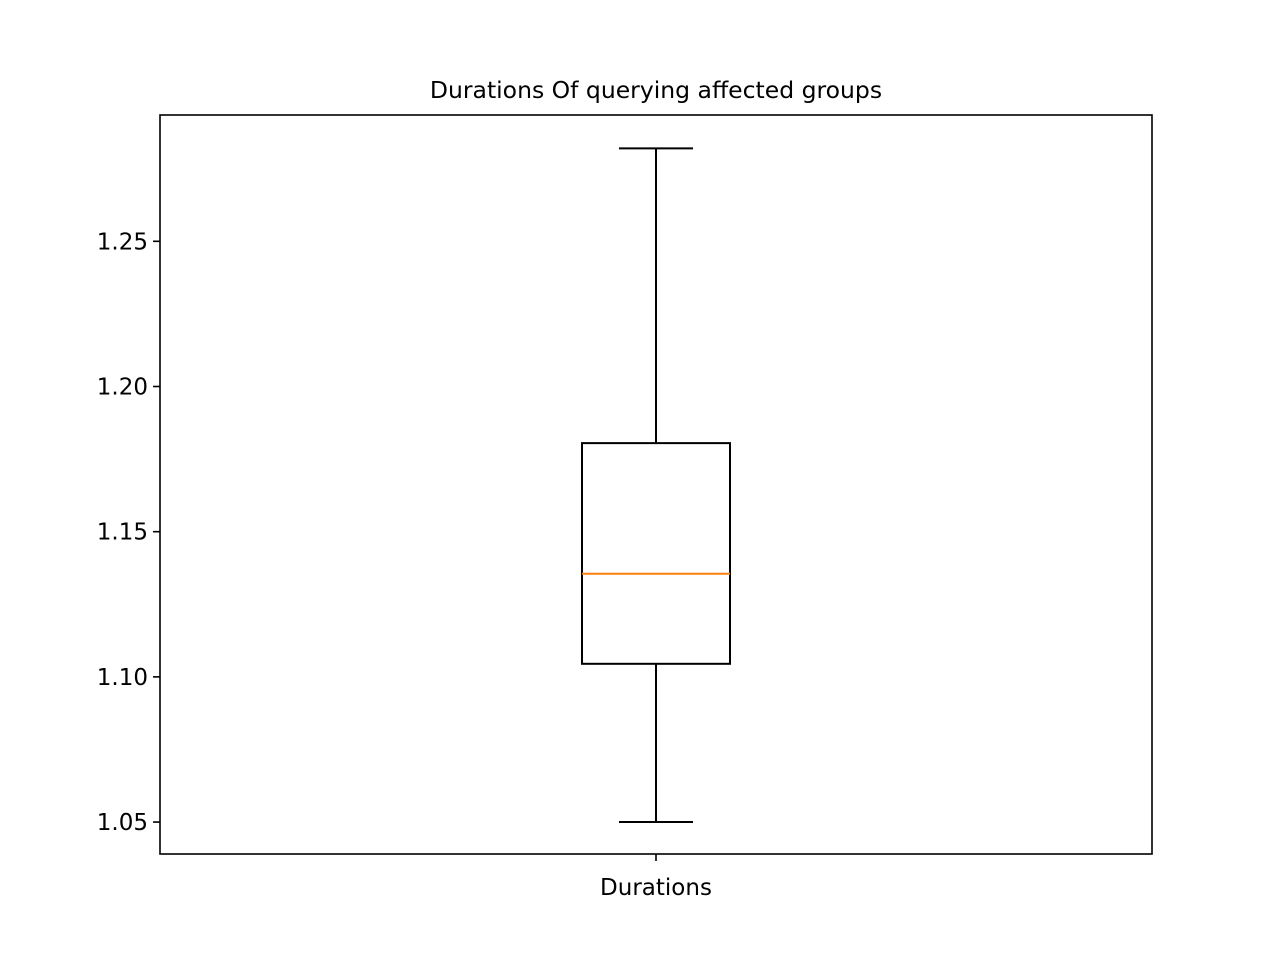 The width and height of the screenshot is (1280, 960). What do you see at coordinates (122, 242) in the screenshot?
I see `y-tick-label: 1.25` at bounding box center [122, 242].